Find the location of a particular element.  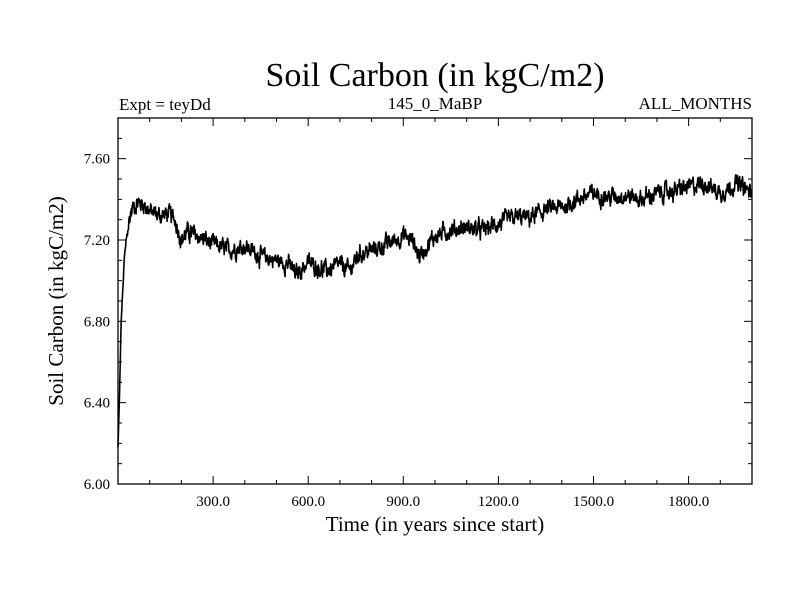

y-tick-label: 7.60 is located at coordinates (97, 160).